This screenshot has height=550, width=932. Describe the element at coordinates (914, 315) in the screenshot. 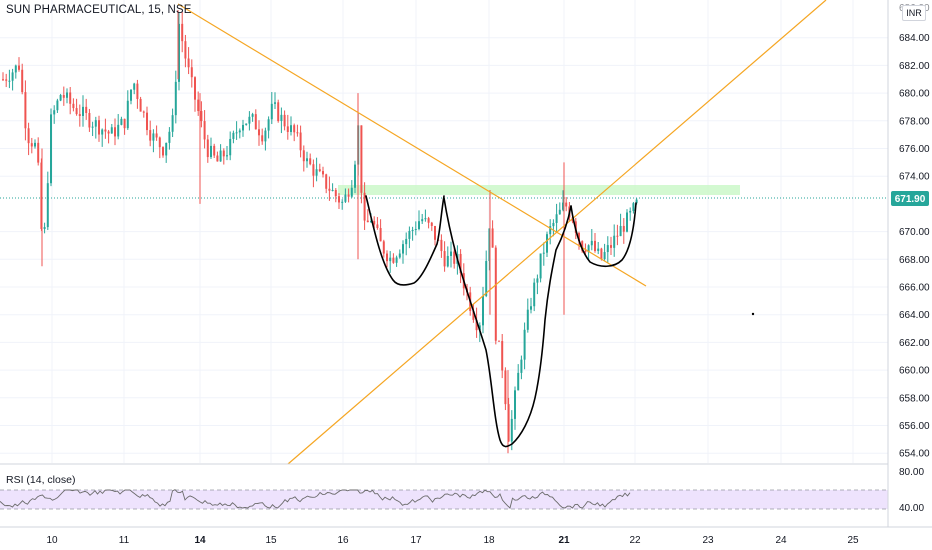

I see `price-tick-label: 664.00` at that location.